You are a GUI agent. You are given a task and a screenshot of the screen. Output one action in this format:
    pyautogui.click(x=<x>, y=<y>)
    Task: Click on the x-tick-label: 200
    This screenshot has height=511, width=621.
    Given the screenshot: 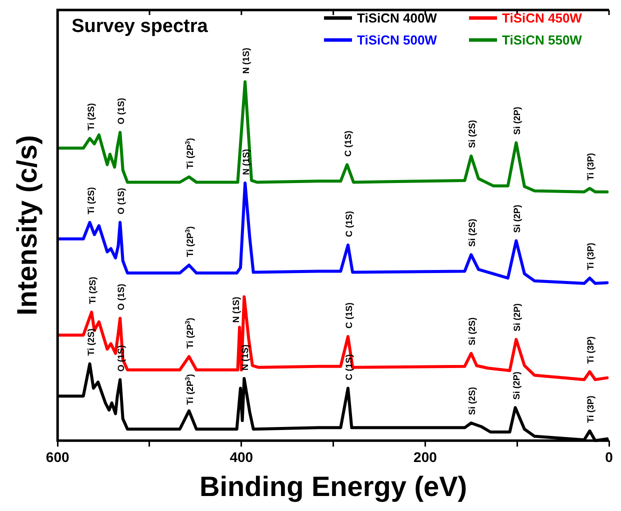 What is the action you would take?
    pyautogui.click(x=426, y=456)
    